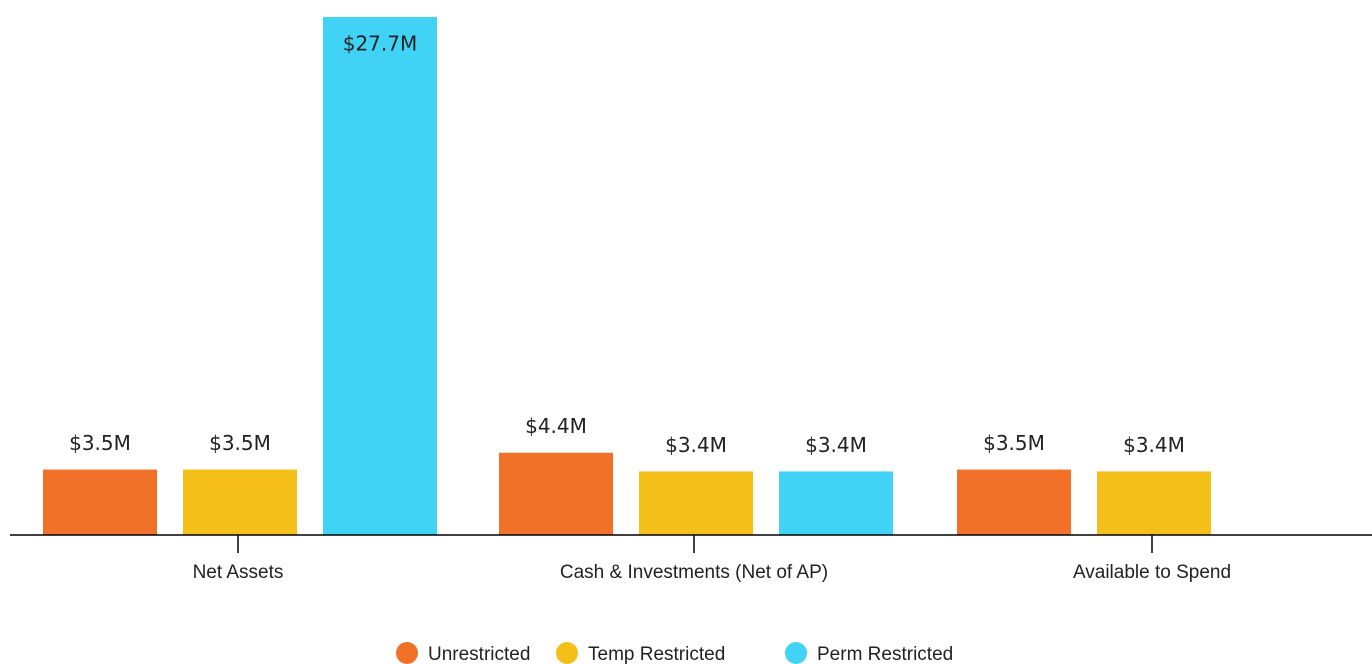 Image resolution: width=1372 pixels, height=664 pixels. What do you see at coordinates (656, 654) in the screenshot?
I see `legend-label: Temp Restricted` at bounding box center [656, 654].